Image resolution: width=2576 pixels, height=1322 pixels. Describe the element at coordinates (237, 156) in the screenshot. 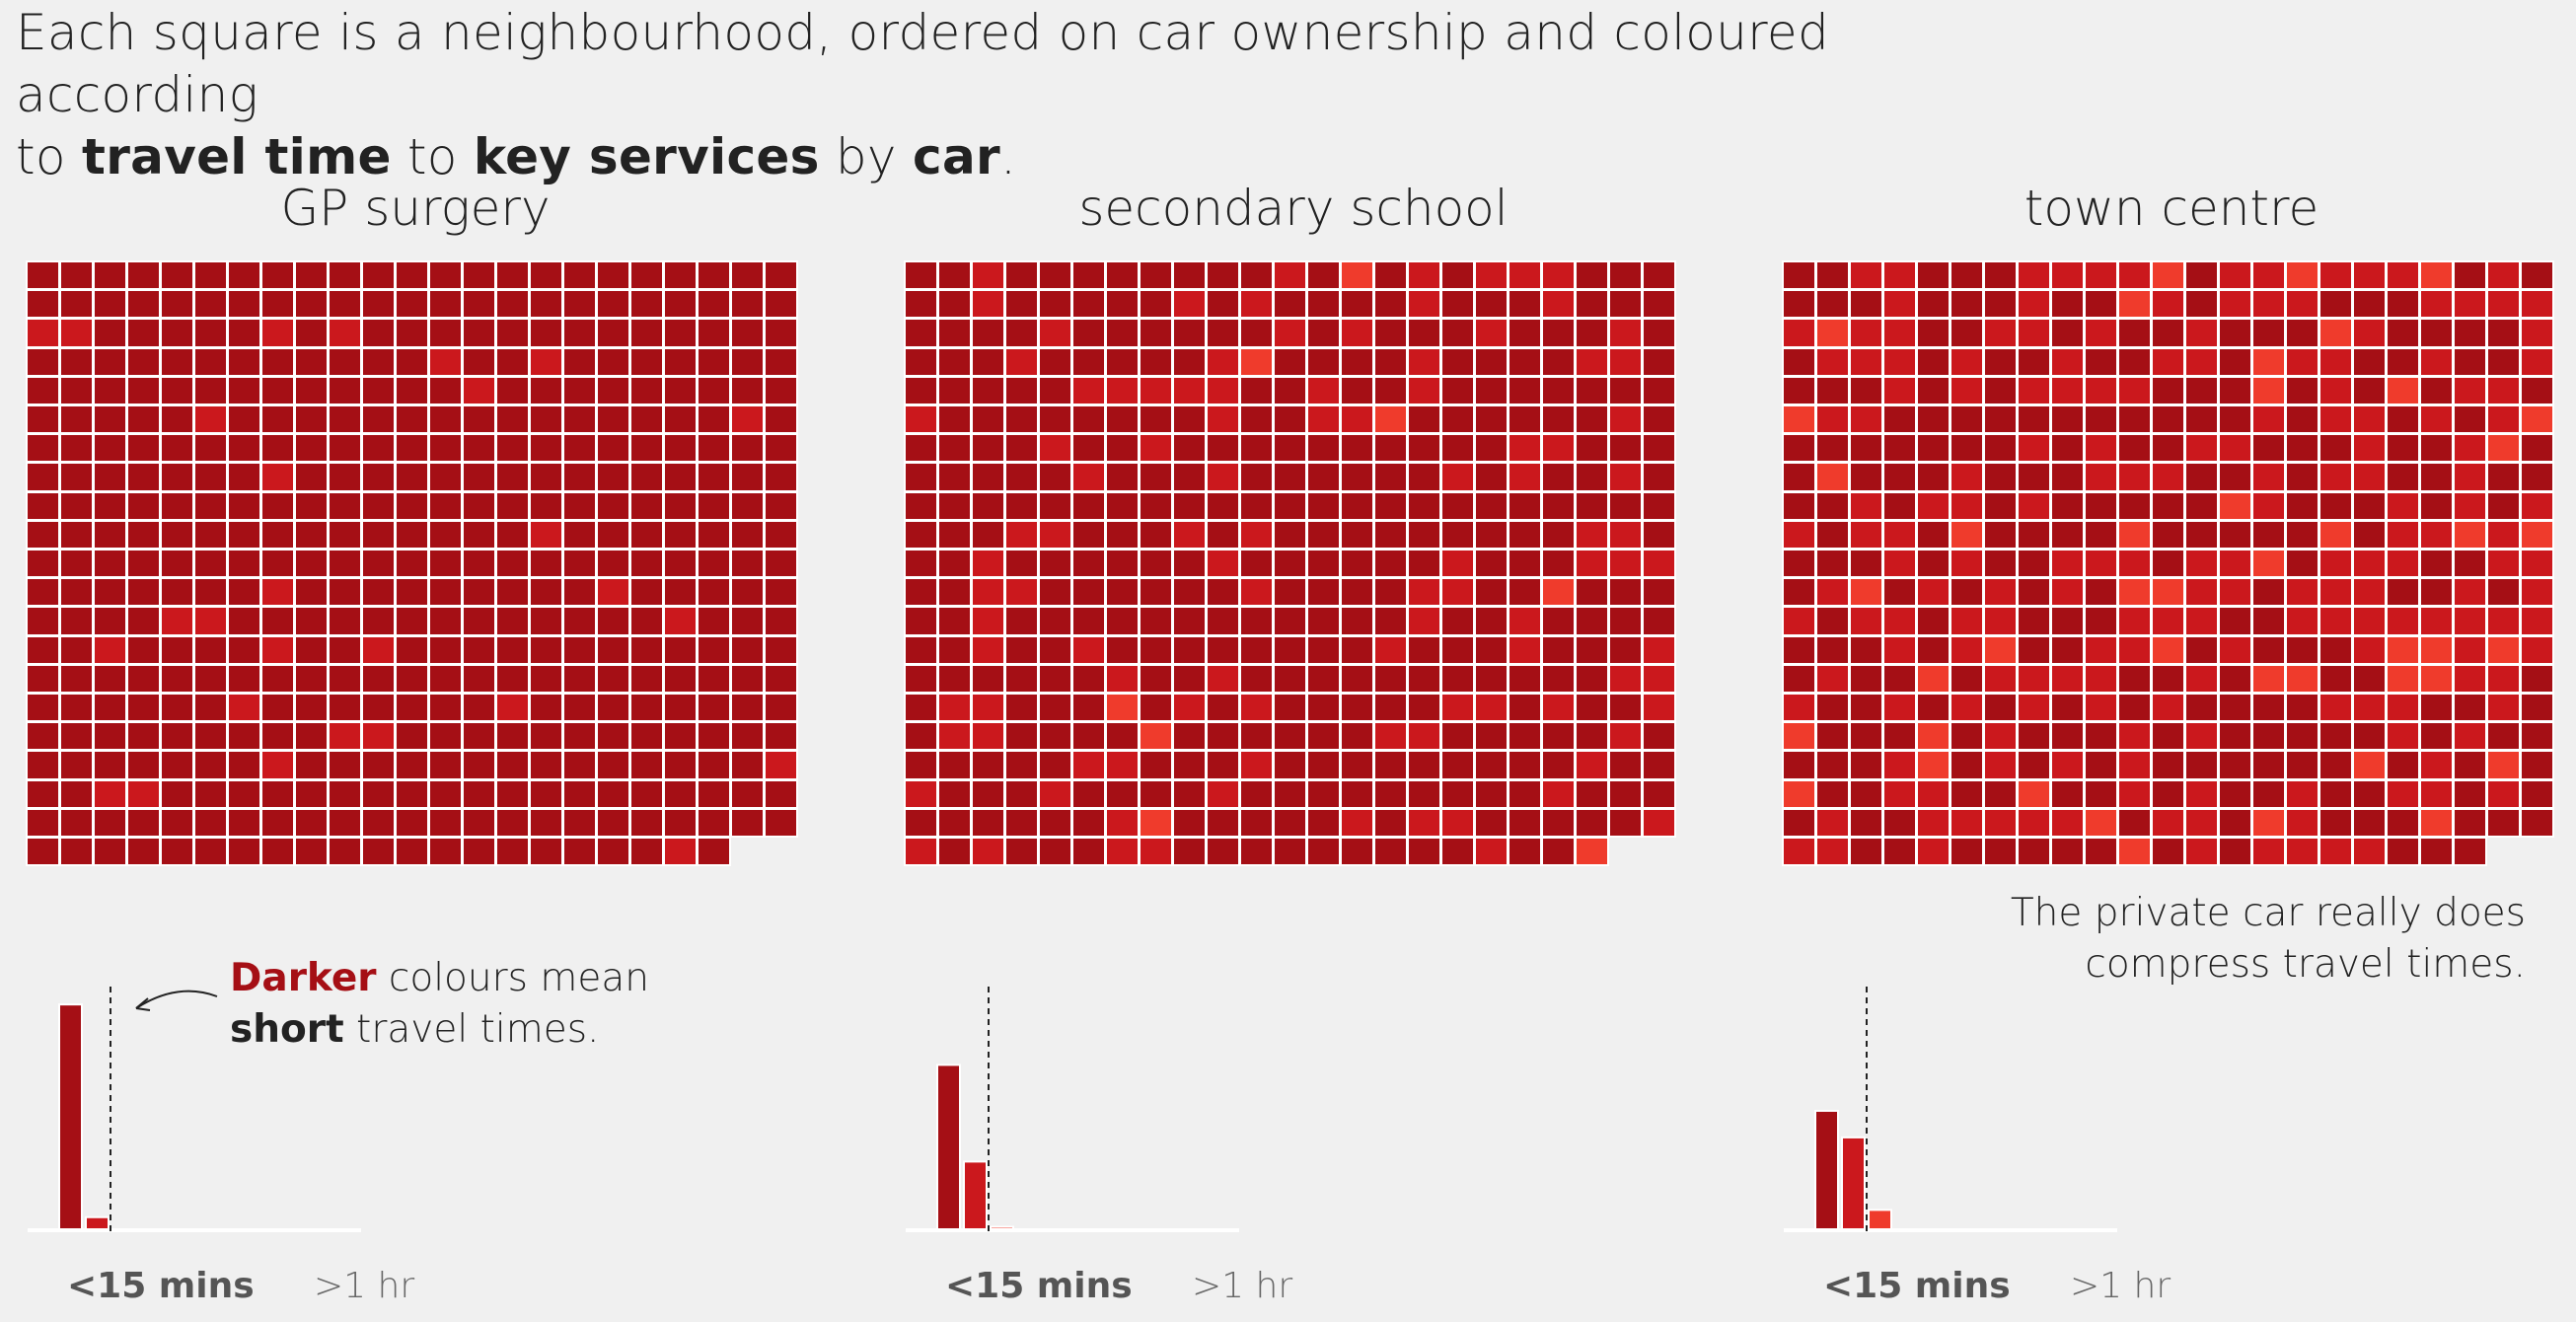

I see `title-emphasis: travel time` at that location.